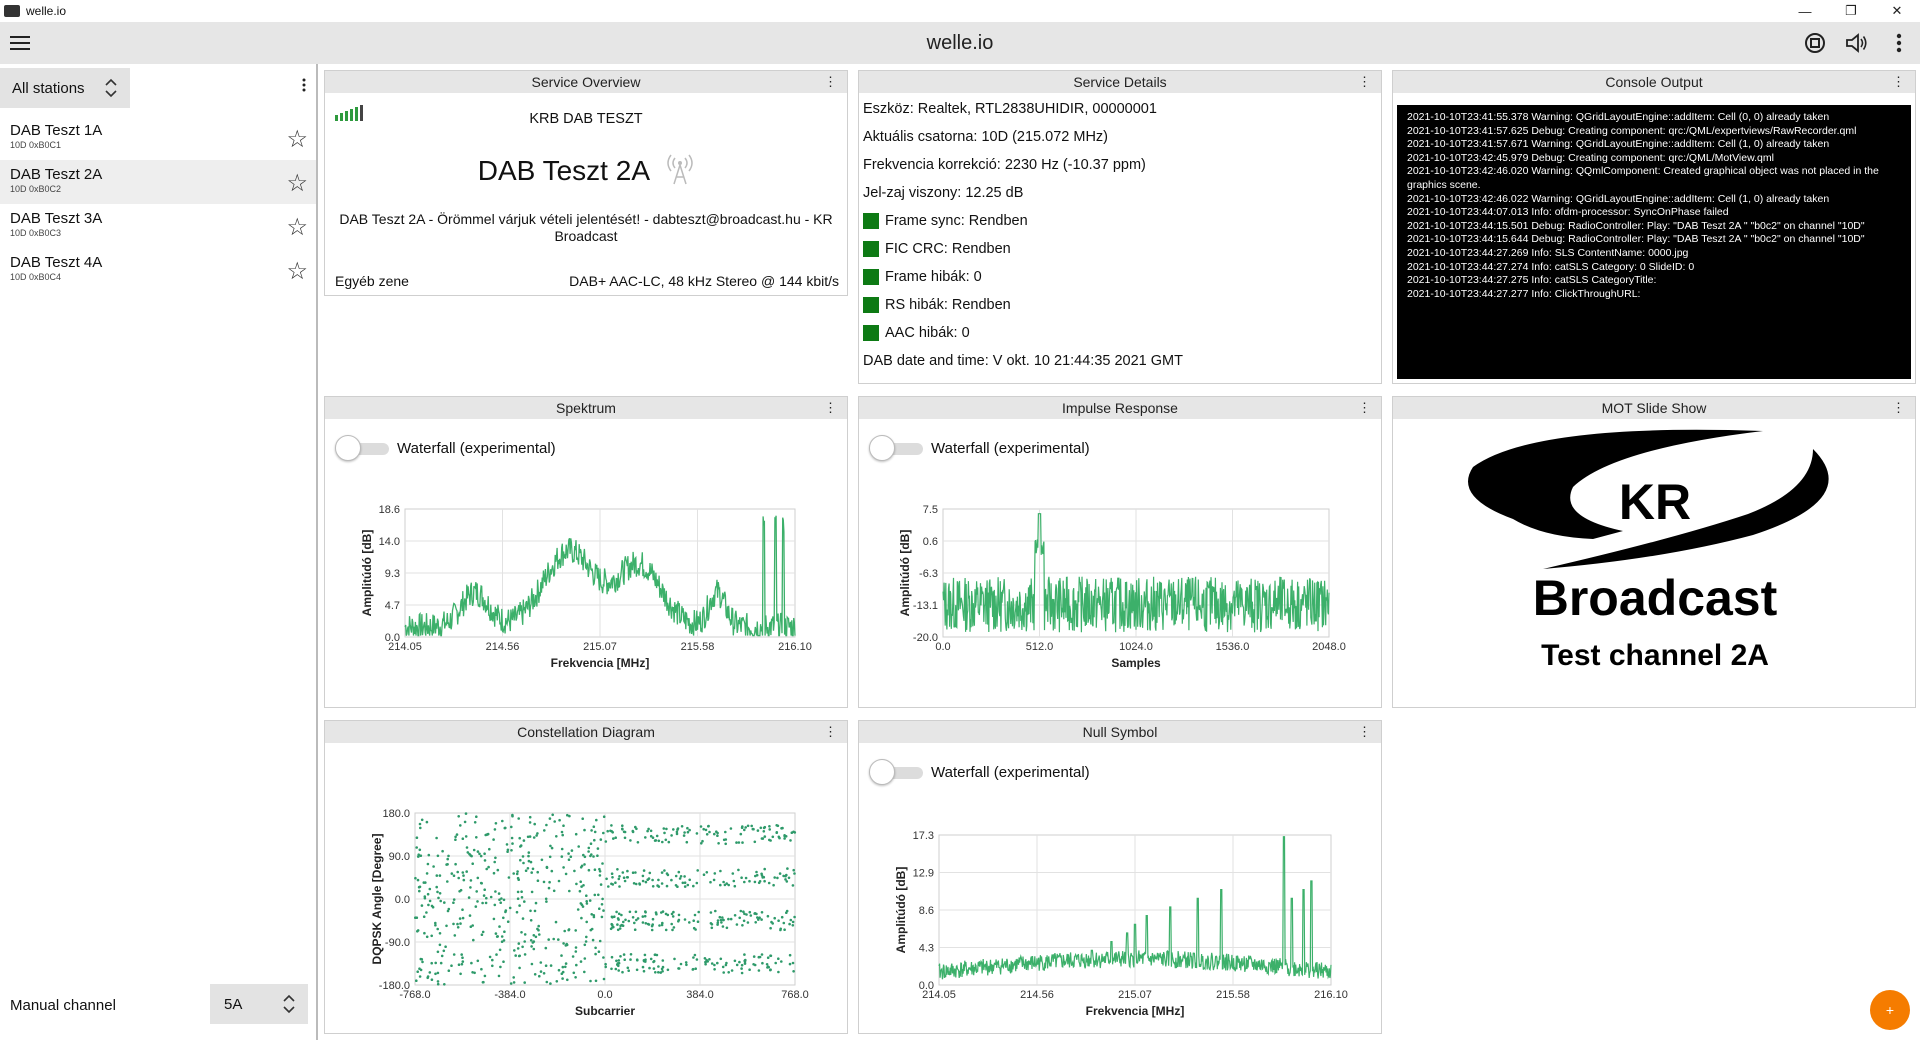  I want to click on more-vert-icon, so click(1899, 43).